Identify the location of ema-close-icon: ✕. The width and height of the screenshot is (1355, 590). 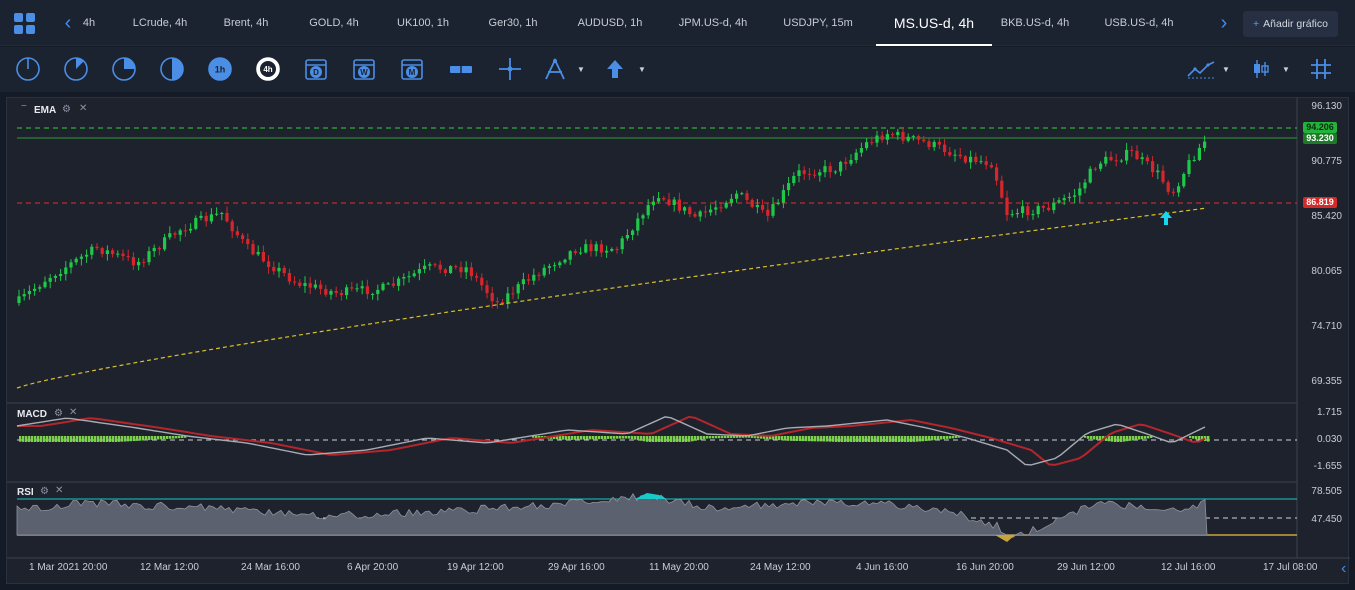
(83, 108).